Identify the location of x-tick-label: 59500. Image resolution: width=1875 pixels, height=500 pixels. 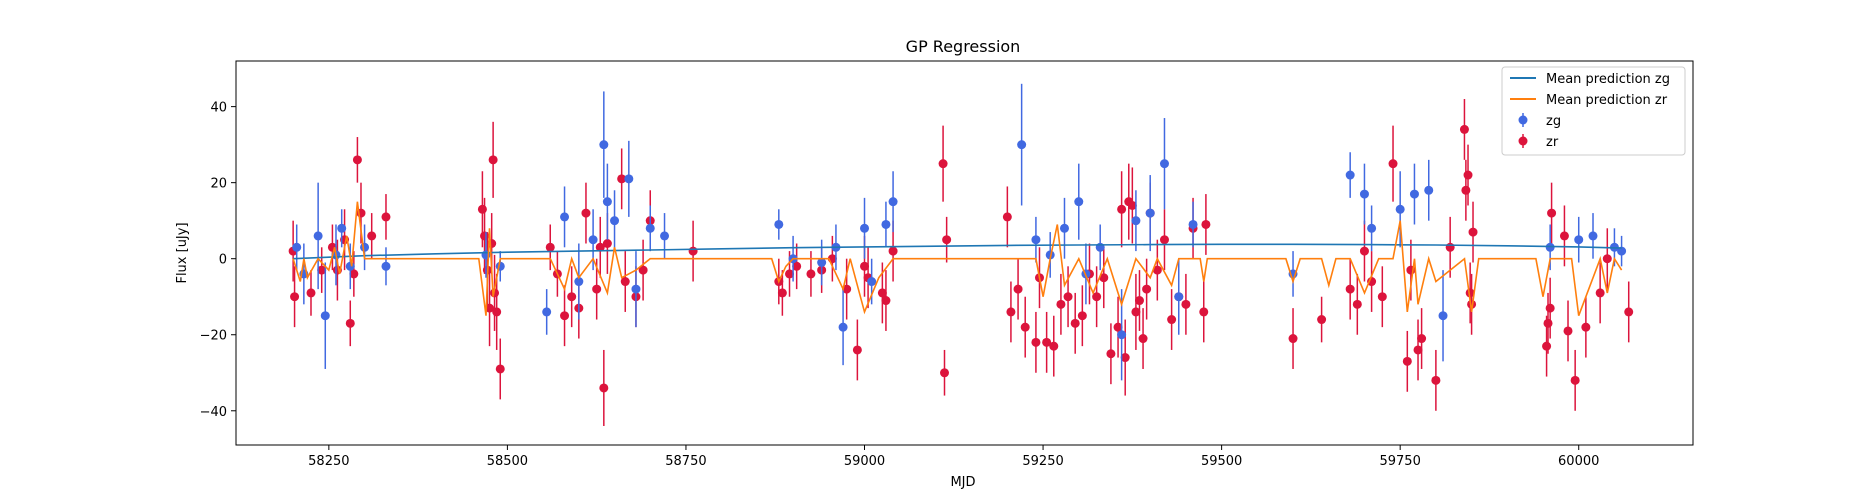
(1221, 461).